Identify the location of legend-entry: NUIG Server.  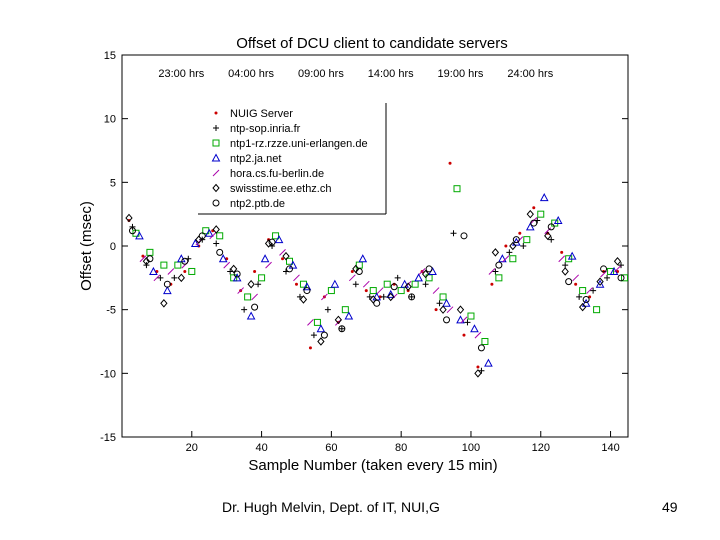
(261, 114).